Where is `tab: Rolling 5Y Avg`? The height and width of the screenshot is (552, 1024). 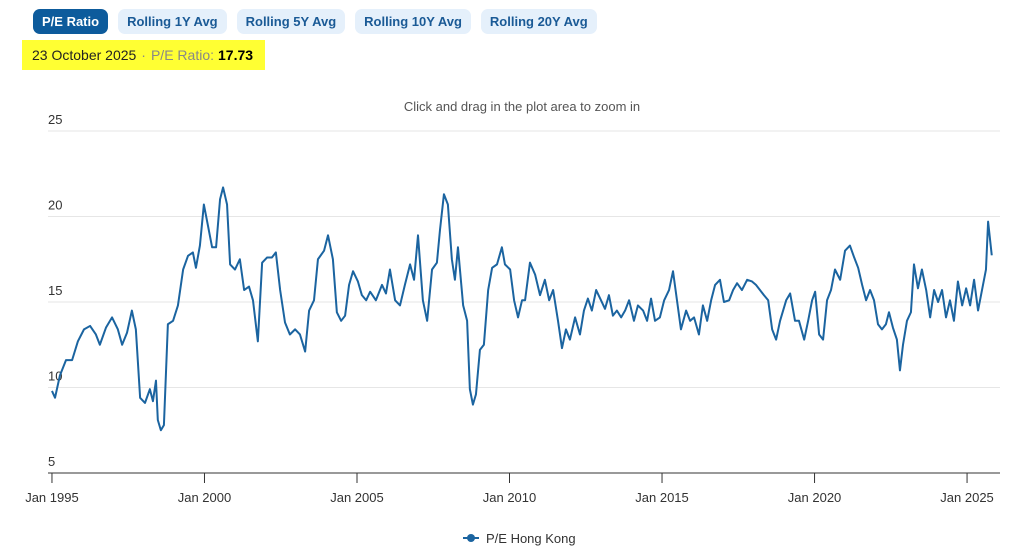 tab: Rolling 5Y Avg is located at coordinates (291, 21).